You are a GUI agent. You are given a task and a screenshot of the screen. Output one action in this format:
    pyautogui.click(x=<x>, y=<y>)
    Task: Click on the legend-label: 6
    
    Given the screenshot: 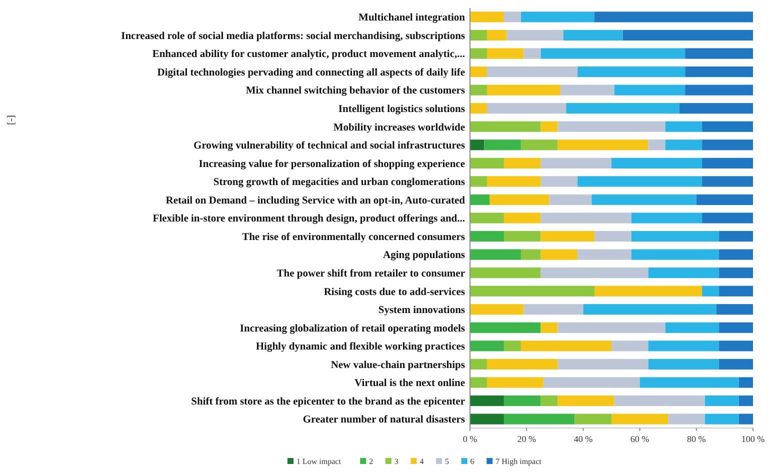 What is the action you would take?
    pyautogui.click(x=472, y=461)
    